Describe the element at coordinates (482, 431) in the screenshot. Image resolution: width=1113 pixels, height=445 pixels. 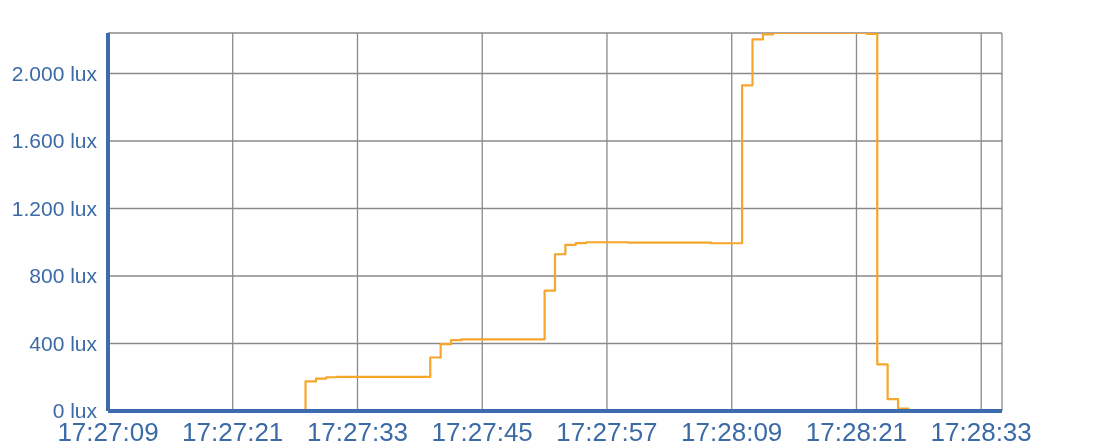
I see `x-tick-label: 17:27:45` at that location.